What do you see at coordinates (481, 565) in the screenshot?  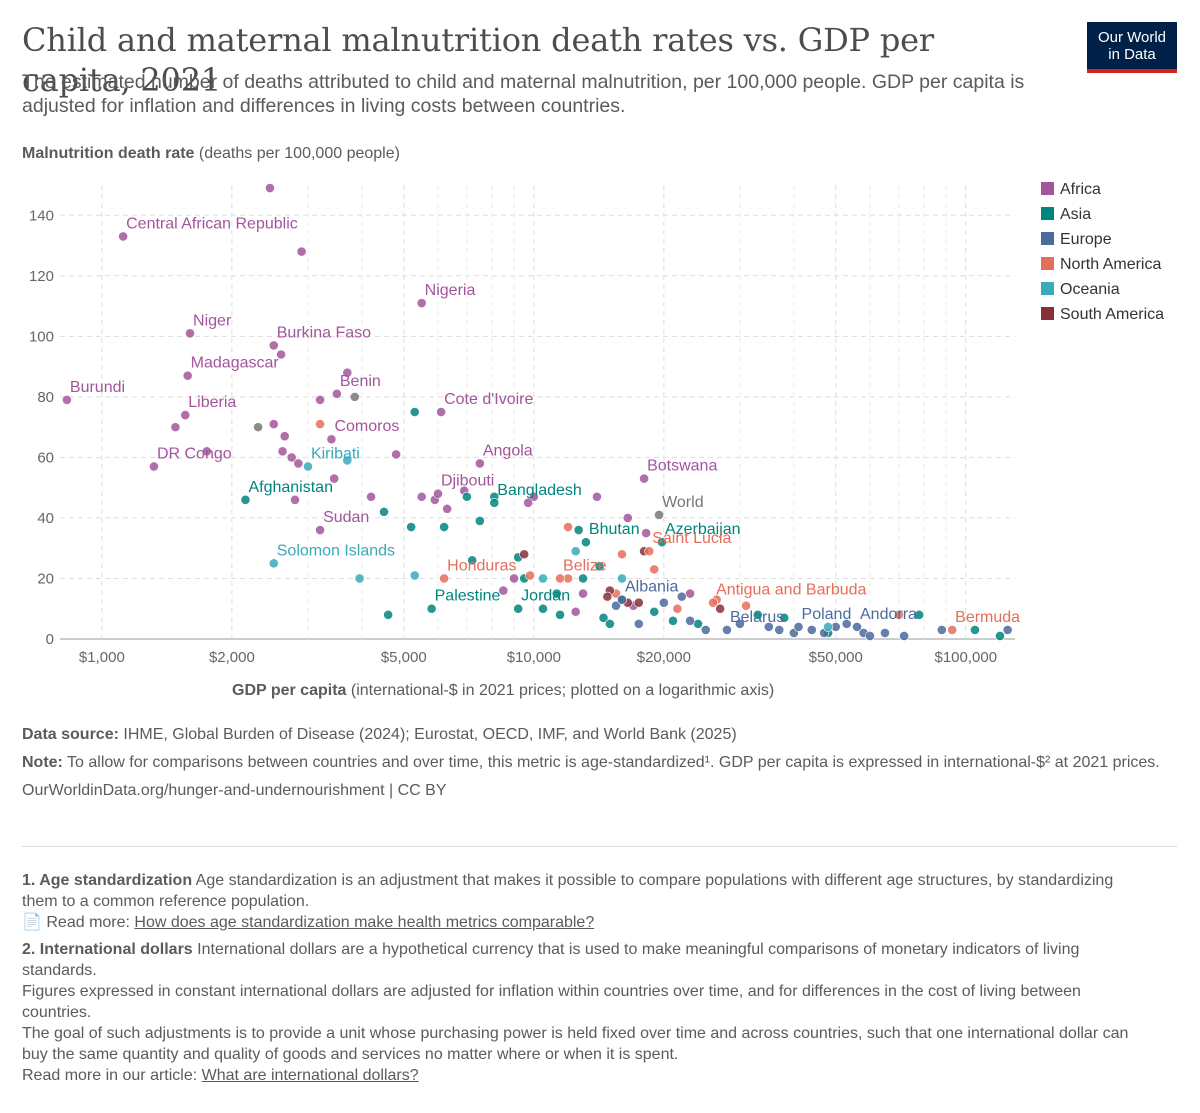 I see `point-label: Honduras` at bounding box center [481, 565].